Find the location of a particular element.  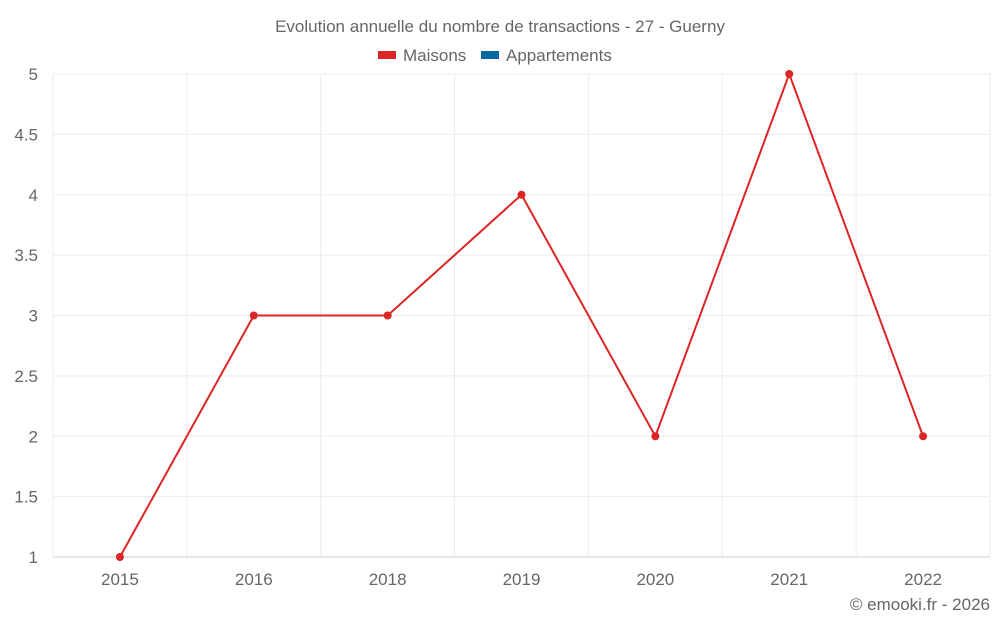

x-tick-label: 2022 is located at coordinates (923, 579).